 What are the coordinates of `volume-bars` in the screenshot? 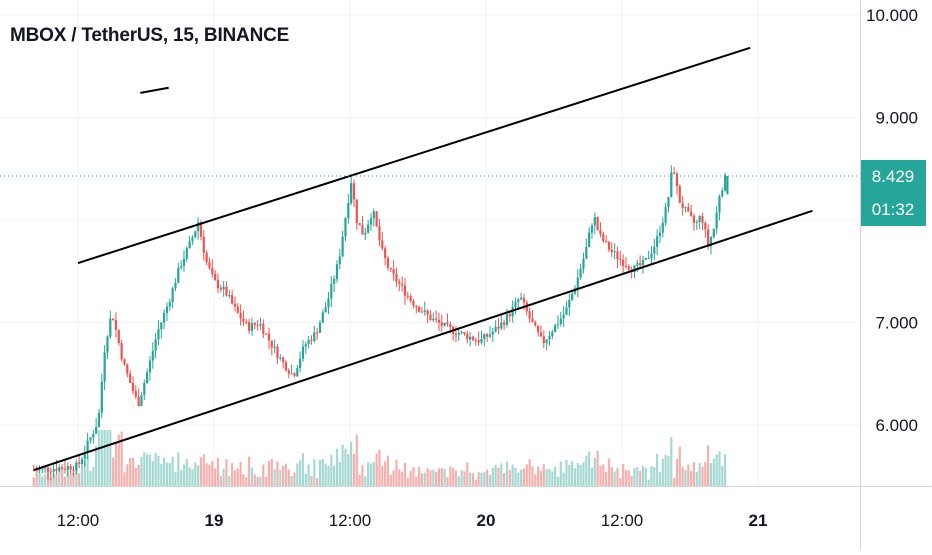 It's located at (379, 458).